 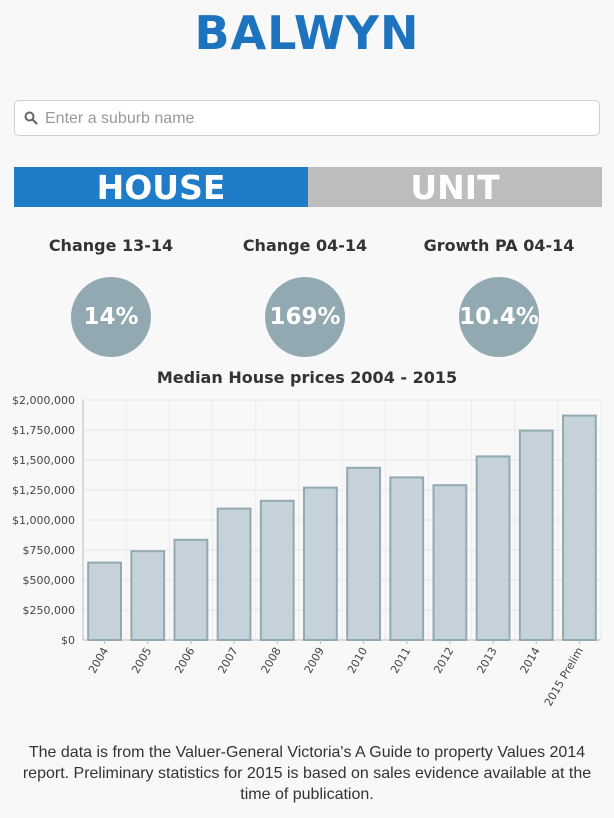 What do you see at coordinates (499, 245) in the screenshot?
I see `stat-label: Growth PA 04-14` at bounding box center [499, 245].